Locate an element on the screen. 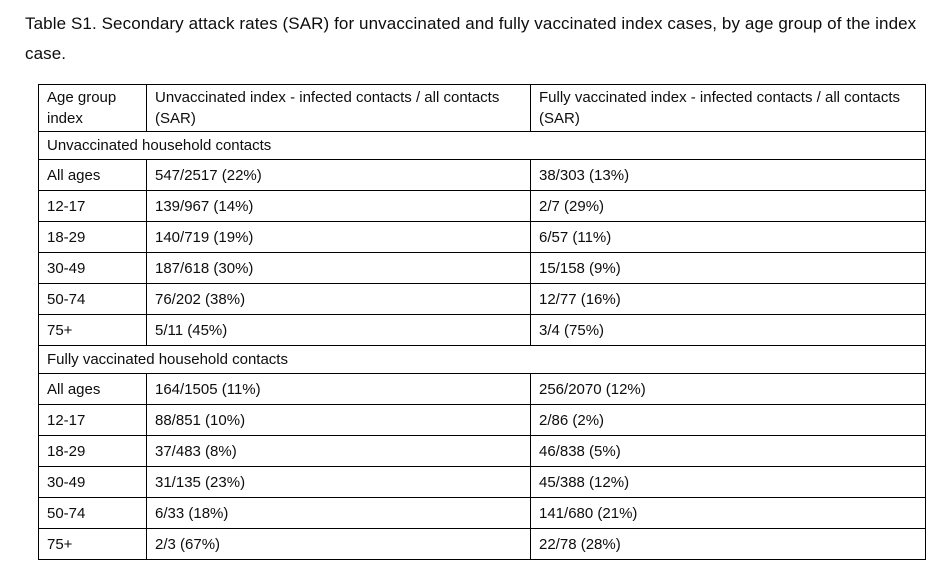 The width and height of the screenshot is (951, 585). section-row-fully-vaccinated-contacts: Fully vaccinated household contacts is located at coordinates (482, 359).